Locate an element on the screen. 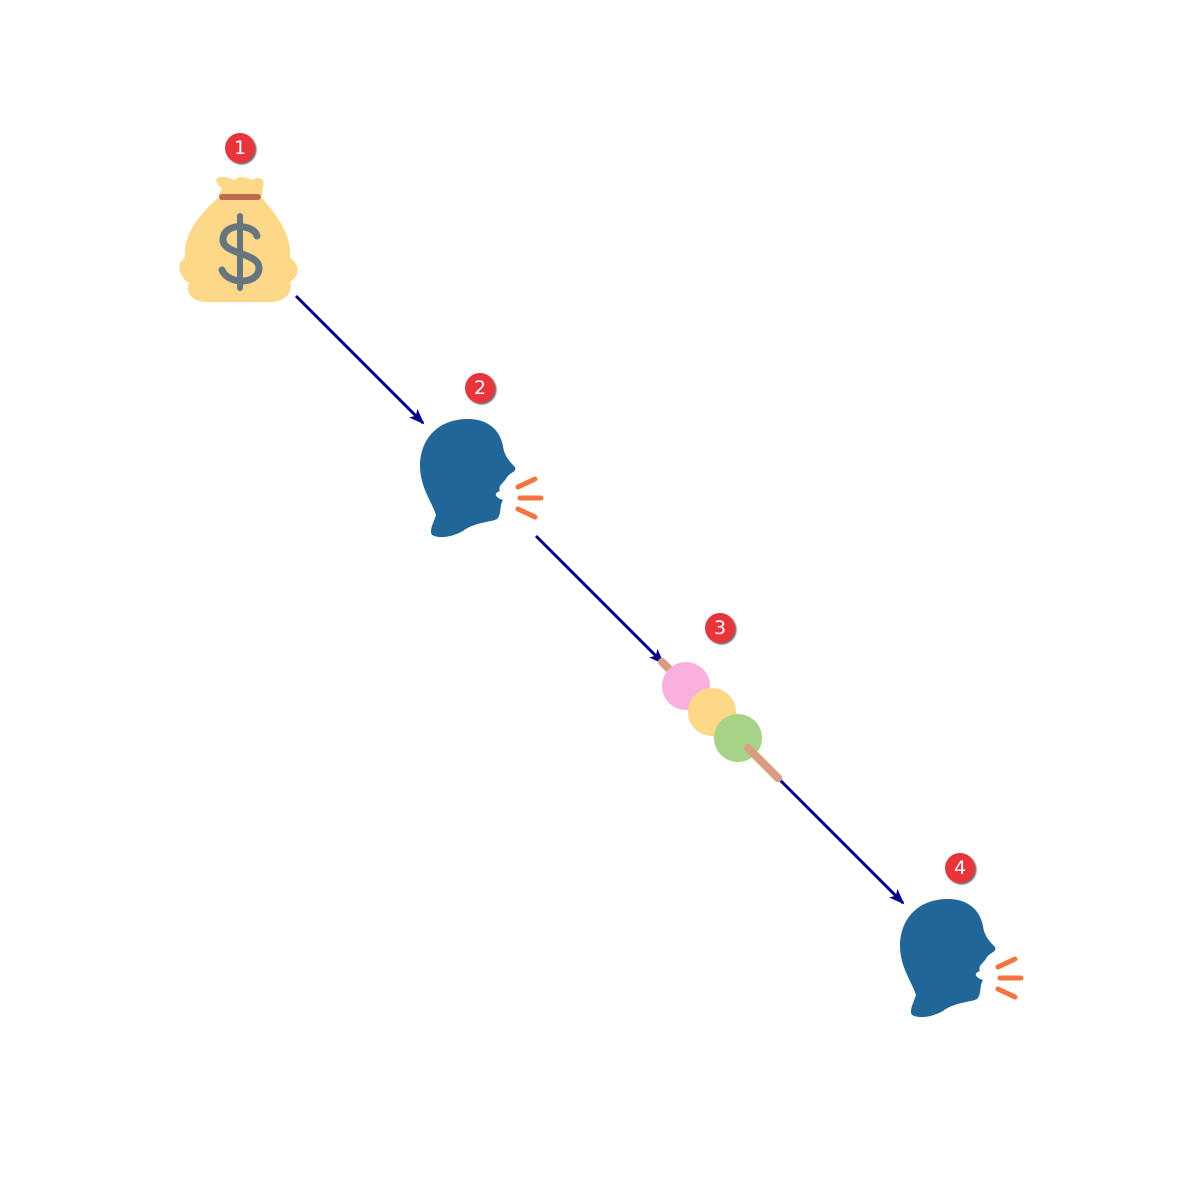  node-1-badge-label: 1 is located at coordinates (240, 148).